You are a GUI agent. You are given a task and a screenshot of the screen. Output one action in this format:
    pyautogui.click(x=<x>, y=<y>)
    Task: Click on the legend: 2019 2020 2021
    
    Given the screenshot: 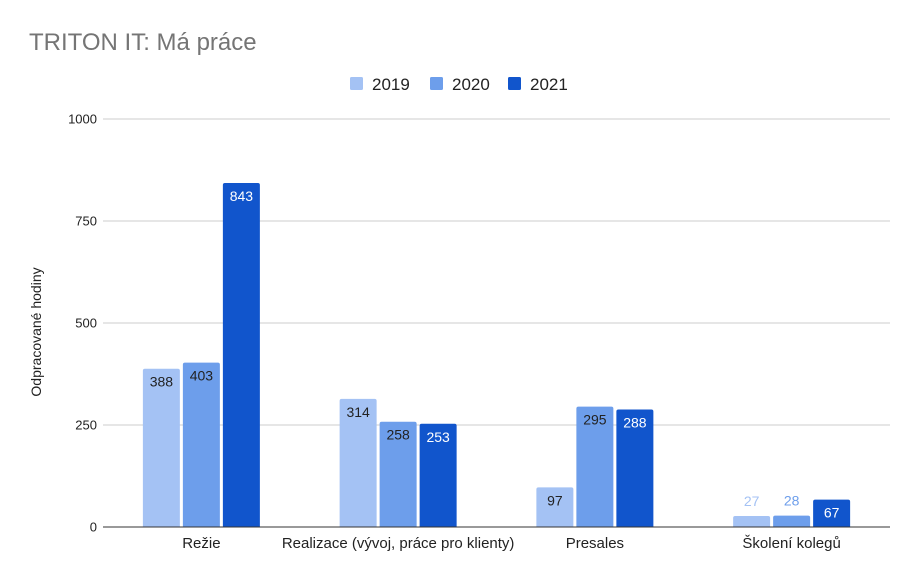 What is the action you would take?
    pyautogui.click(x=459, y=84)
    